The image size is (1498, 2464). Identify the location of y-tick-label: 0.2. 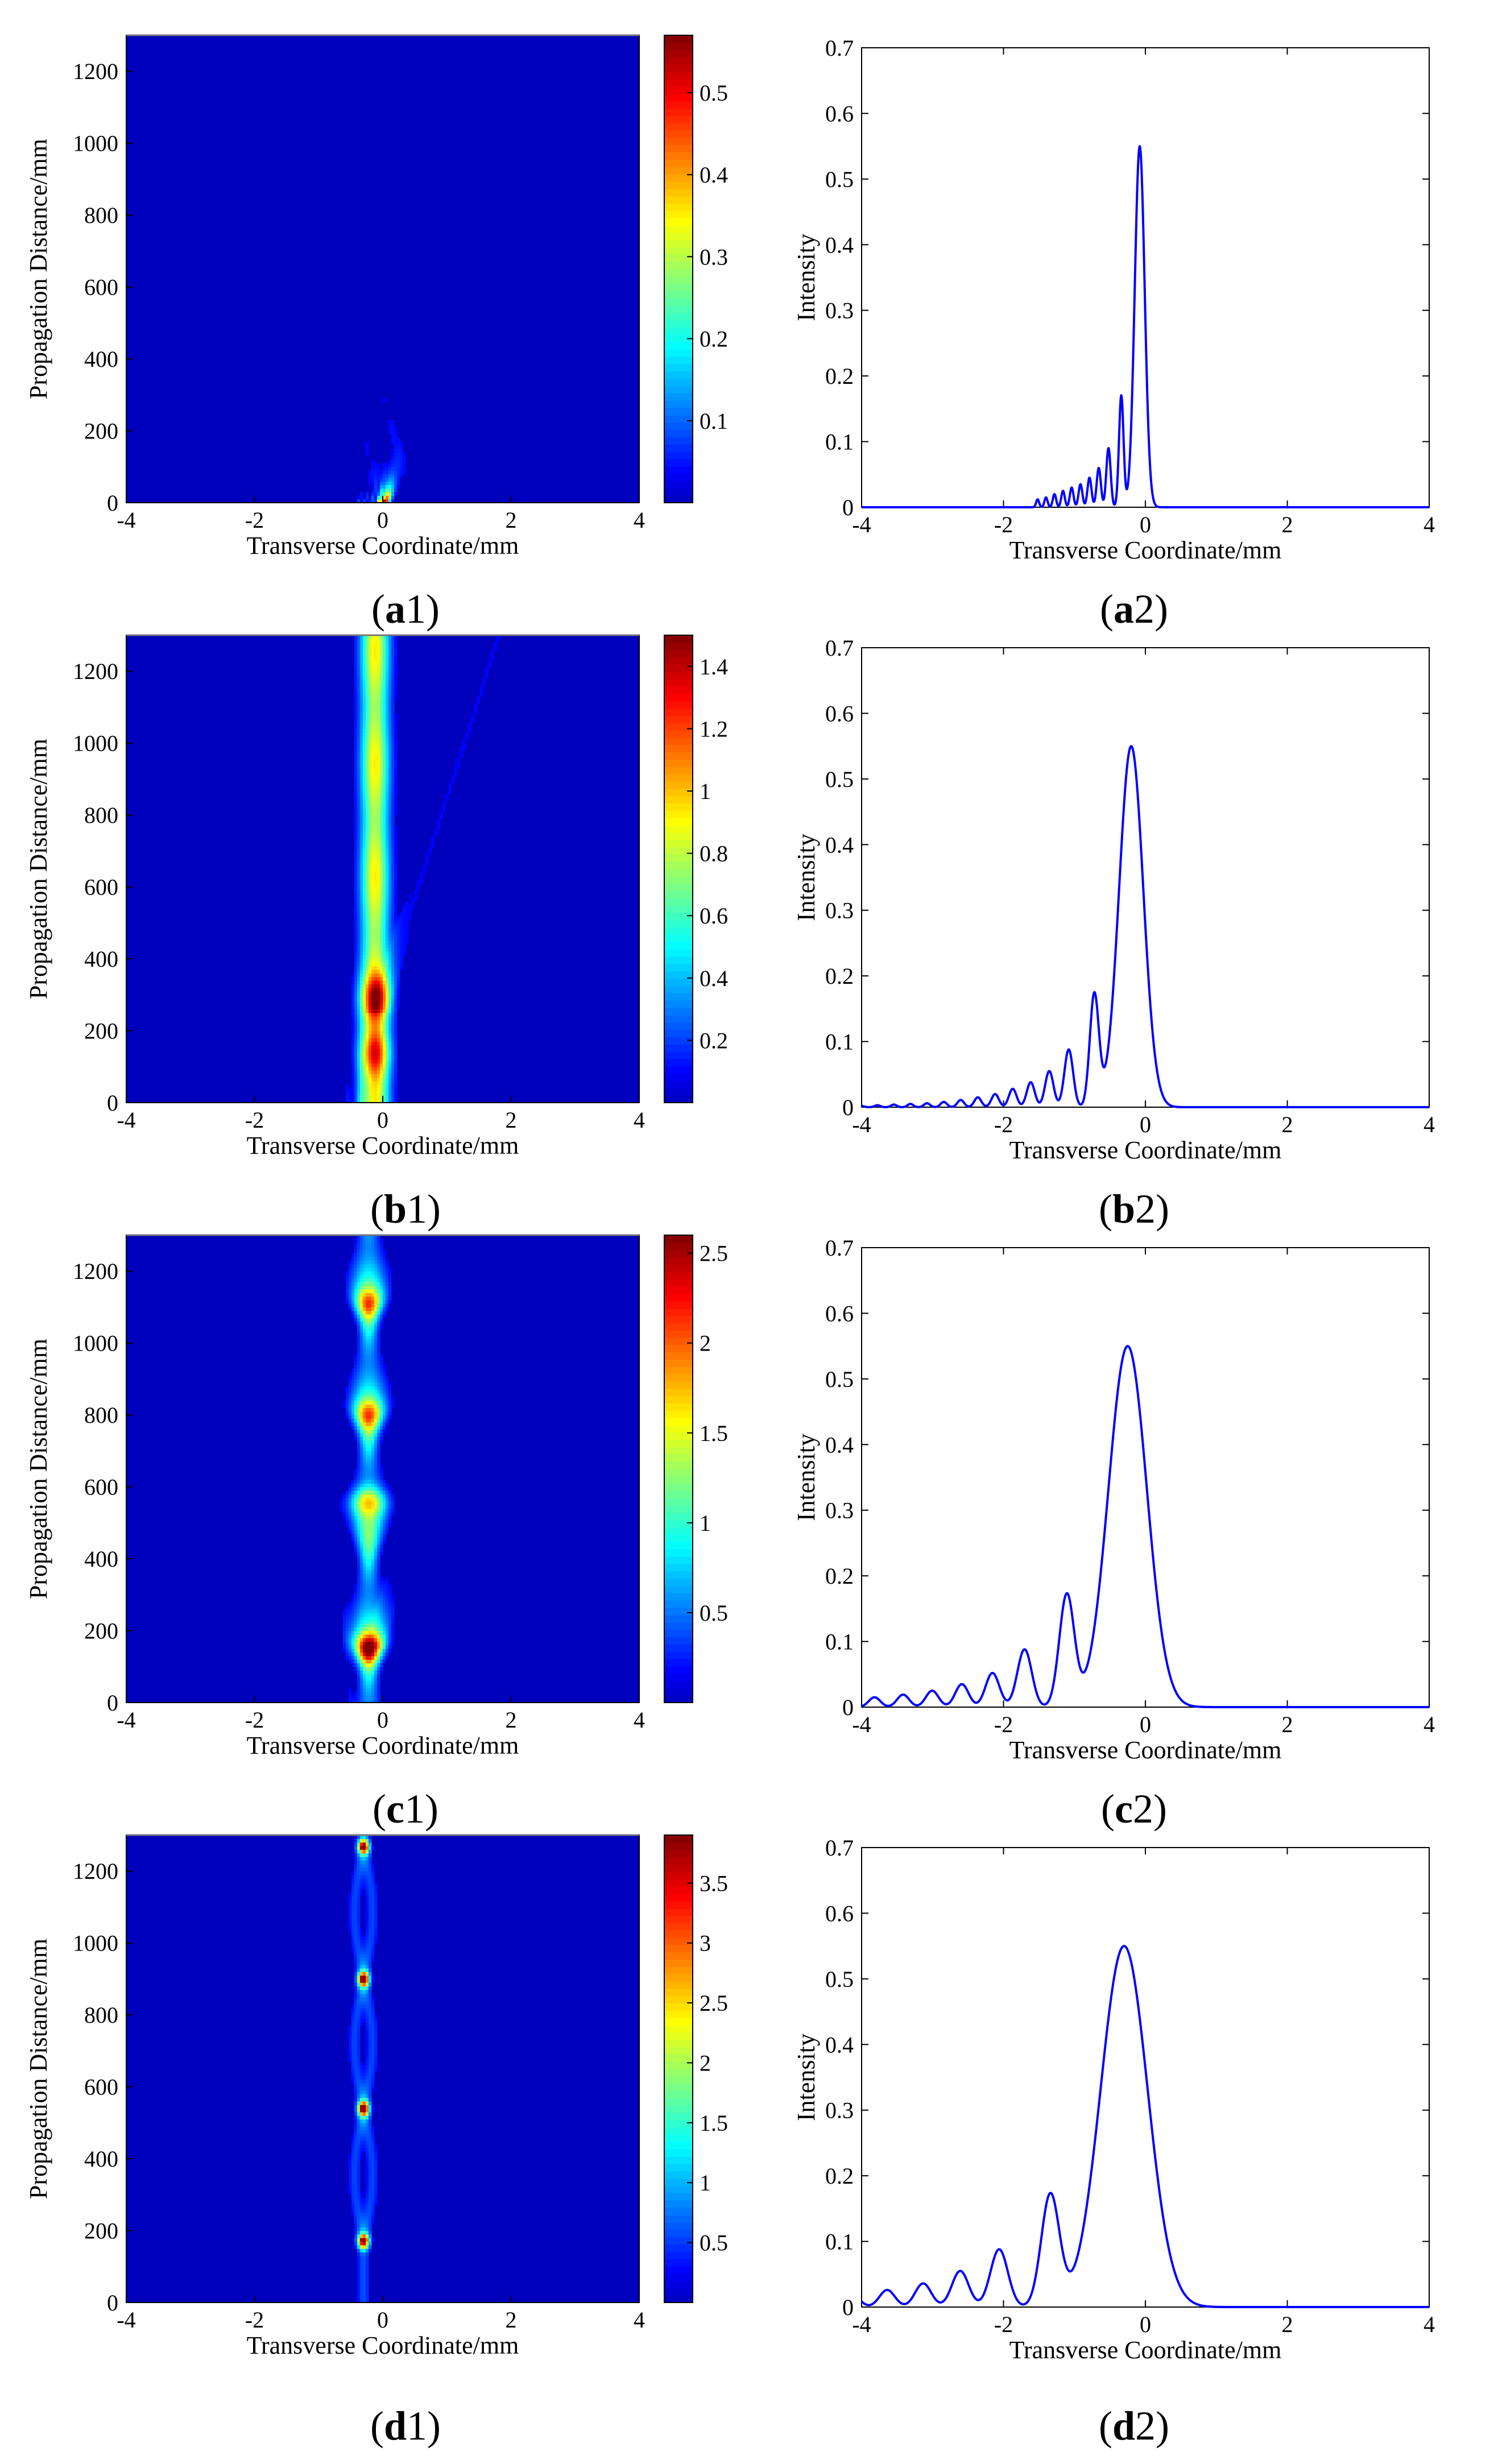
(839, 1576).